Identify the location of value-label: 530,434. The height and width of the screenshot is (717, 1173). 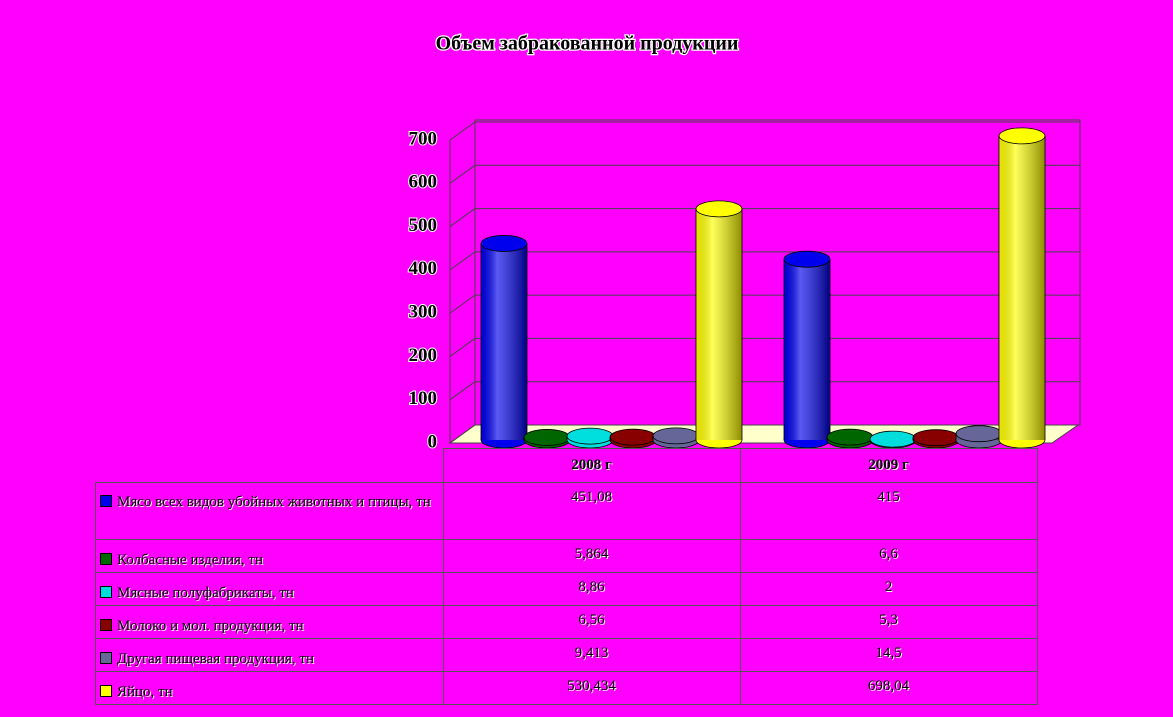
(591, 688).